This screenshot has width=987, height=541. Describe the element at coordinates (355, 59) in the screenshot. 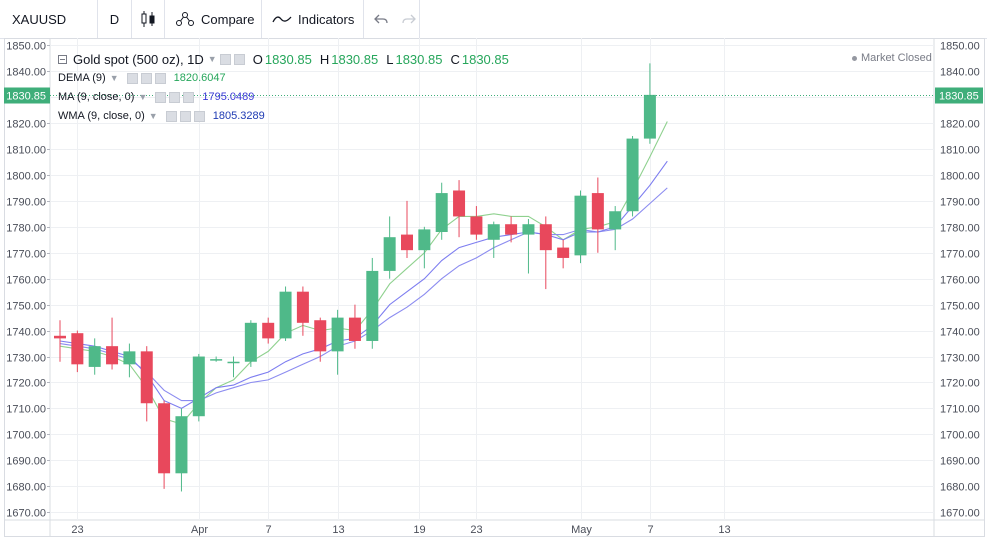

I see `high-value: 1830.85` at that location.